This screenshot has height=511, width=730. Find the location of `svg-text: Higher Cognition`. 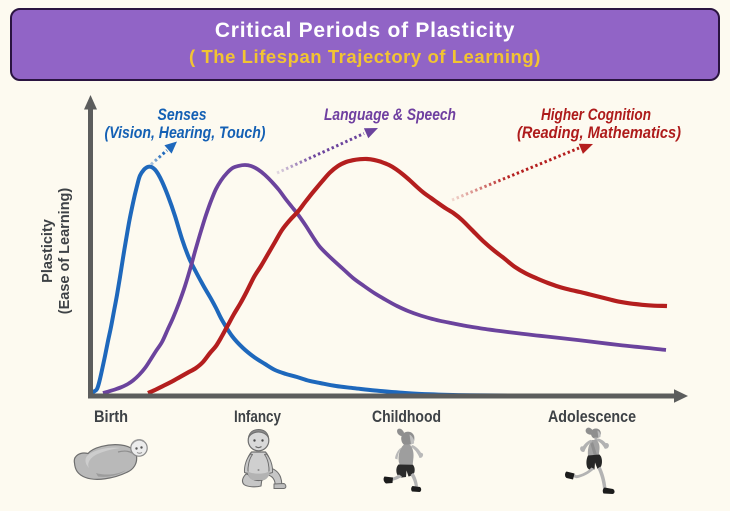

svg-text: Higher Cognition is located at coordinates (596, 115).